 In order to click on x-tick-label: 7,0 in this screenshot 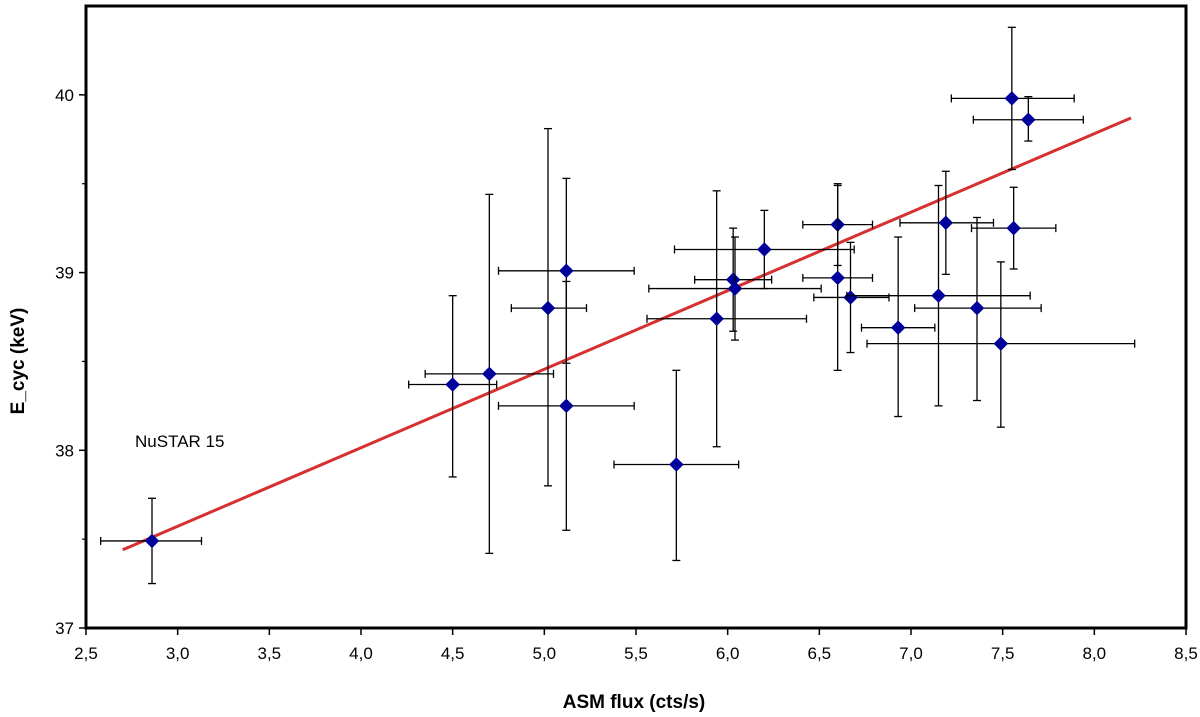, I will do `click(911, 653)`.